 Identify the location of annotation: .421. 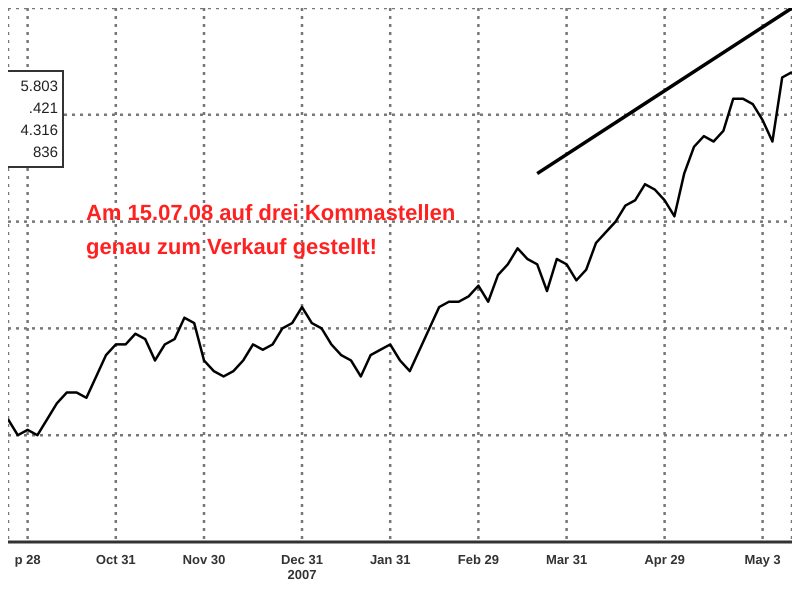
(43, 109).